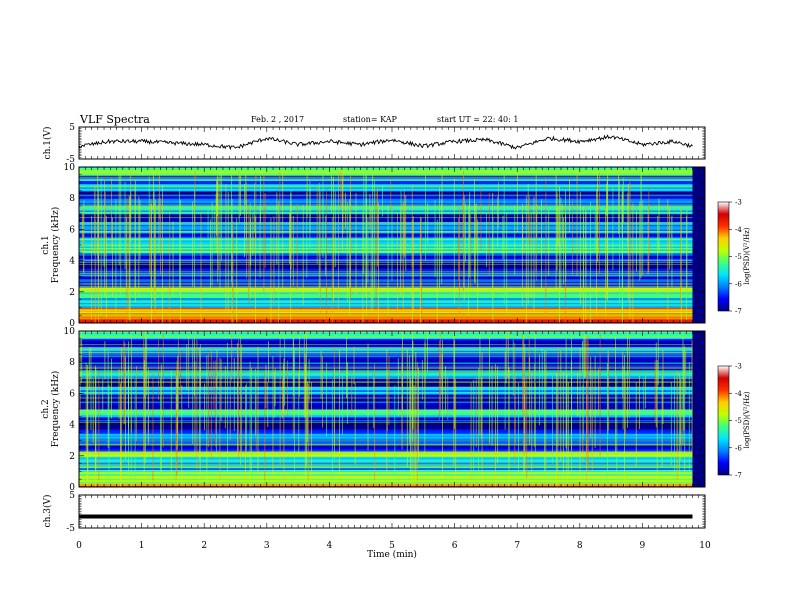 Image resolution: width=792 pixels, height=612 pixels. Describe the element at coordinates (72, 293) in the screenshot. I see `y-tick-label: 2` at that location.